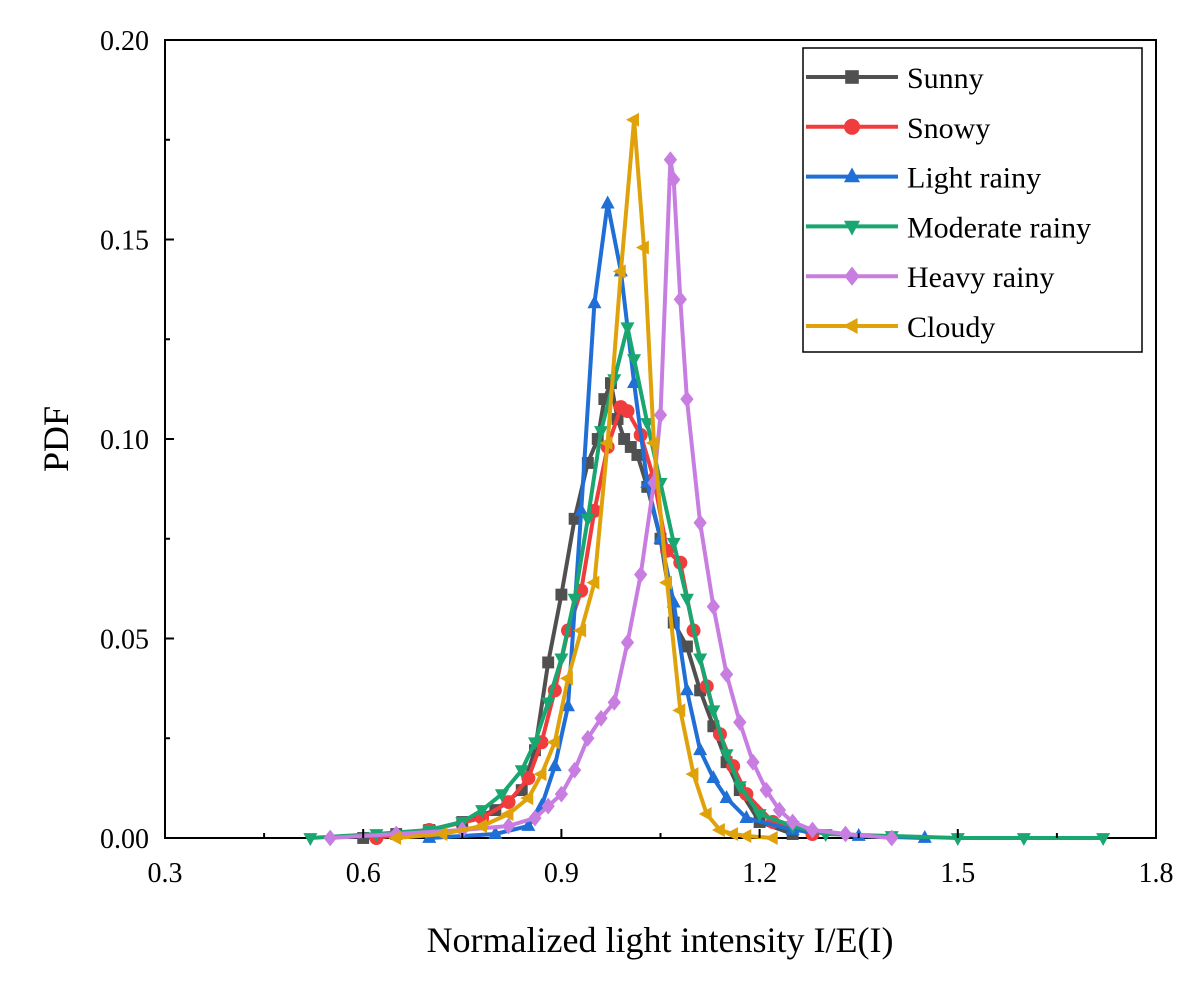  Describe the element at coordinates (898, 128) in the screenshot. I see `legend-entry: Snowy` at that location.